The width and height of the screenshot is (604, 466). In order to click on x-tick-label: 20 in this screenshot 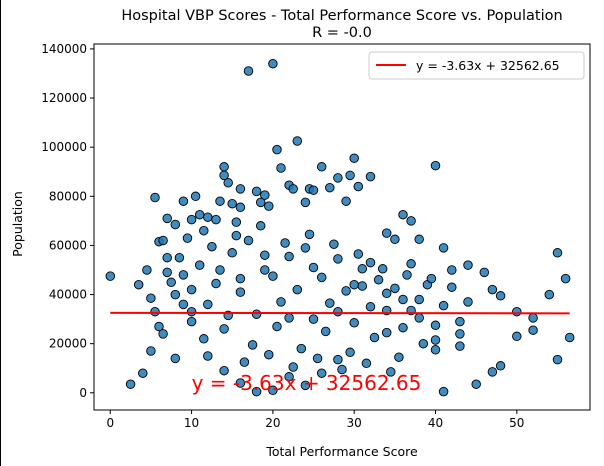, I will do `click(272, 423)`.